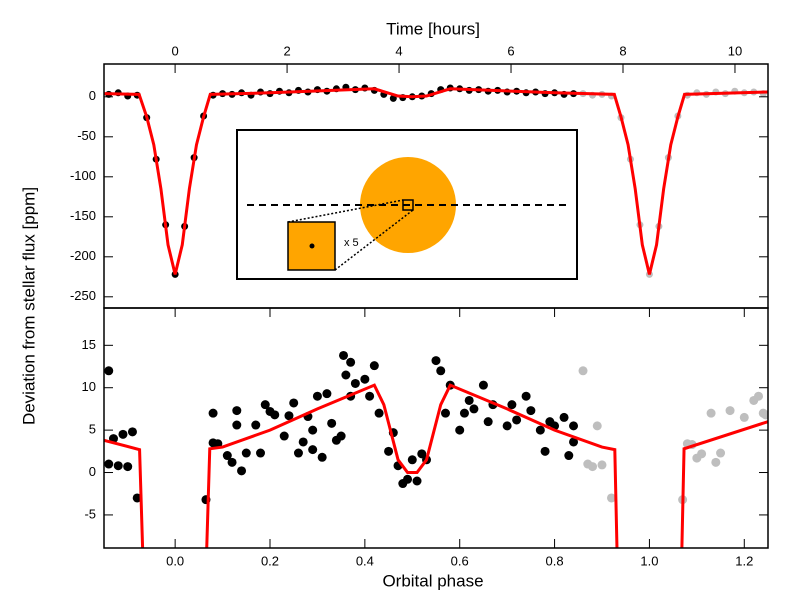 This screenshot has width=792, height=612. What do you see at coordinates (649, 560) in the screenshot?
I see `x-tick-label: 1.0` at bounding box center [649, 560].